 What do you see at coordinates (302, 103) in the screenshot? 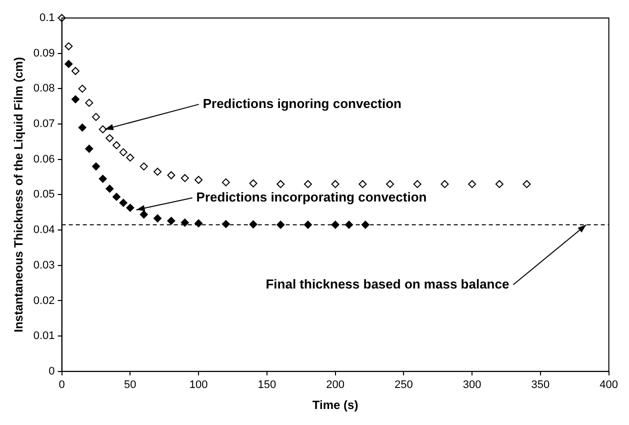
I see `annotation: Predictions ignoring convection` at bounding box center [302, 103].